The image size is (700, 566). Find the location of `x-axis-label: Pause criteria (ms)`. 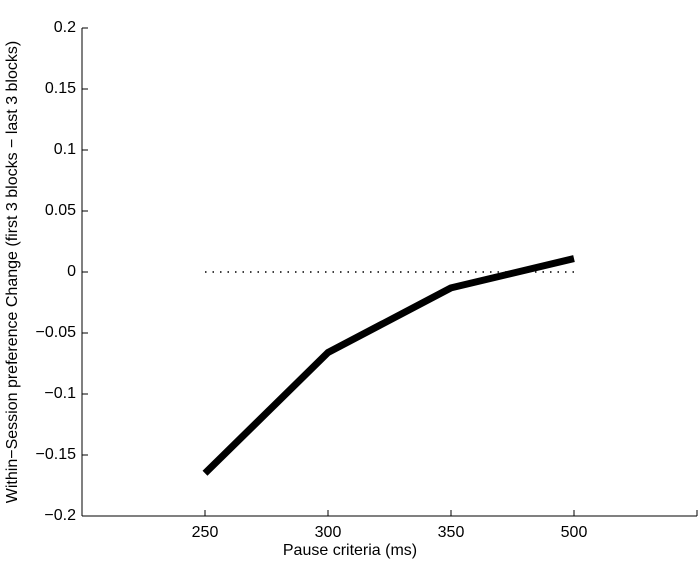

x-axis-label: Pause criteria (ms) is located at coordinates (350, 550).